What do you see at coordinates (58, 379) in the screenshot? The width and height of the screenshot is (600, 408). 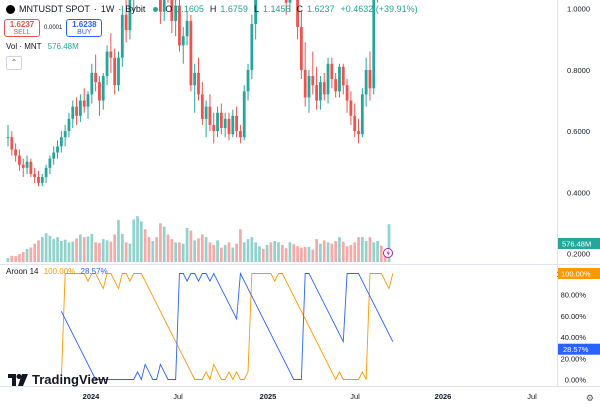 I see `tradingview-logo: TradingView` at bounding box center [58, 379].